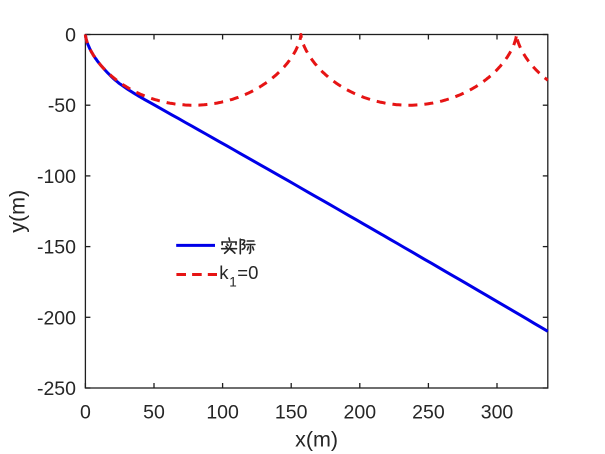 The height and width of the screenshot is (454, 605). Describe the element at coordinates (56, 389) in the screenshot. I see `svg-text: -250` at that location.